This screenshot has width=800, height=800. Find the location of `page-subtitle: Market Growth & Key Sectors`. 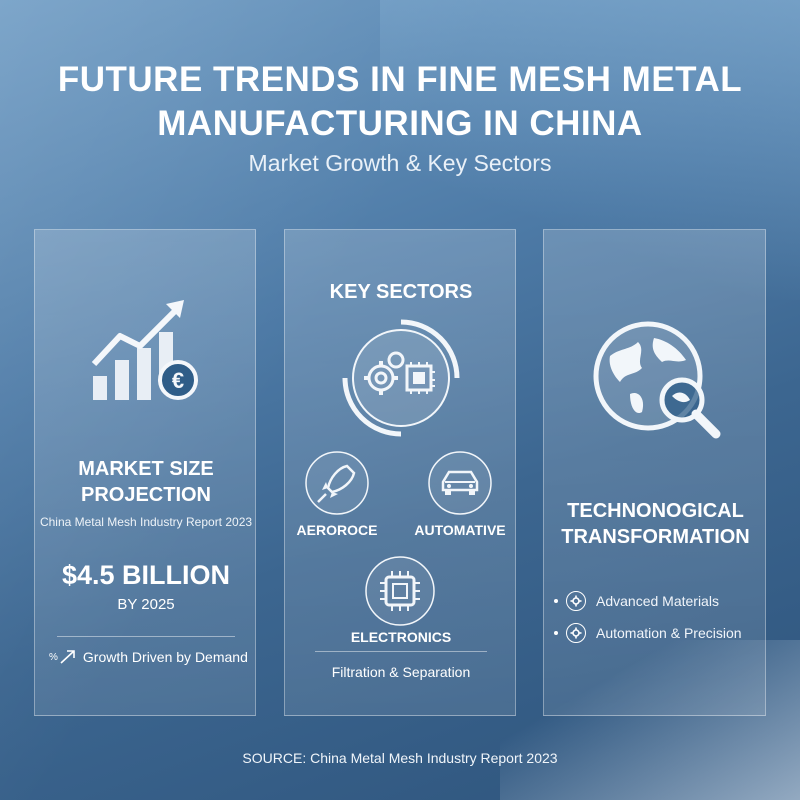

page-subtitle: Market Growth & Key Sectors is located at coordinates (400, 163).